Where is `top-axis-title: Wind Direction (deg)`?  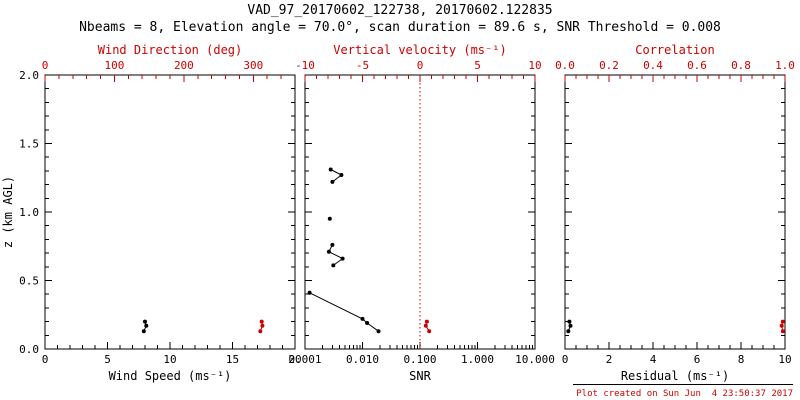
top-axis-title: Wind Direction (deg) is located at coordinates (170, 50).